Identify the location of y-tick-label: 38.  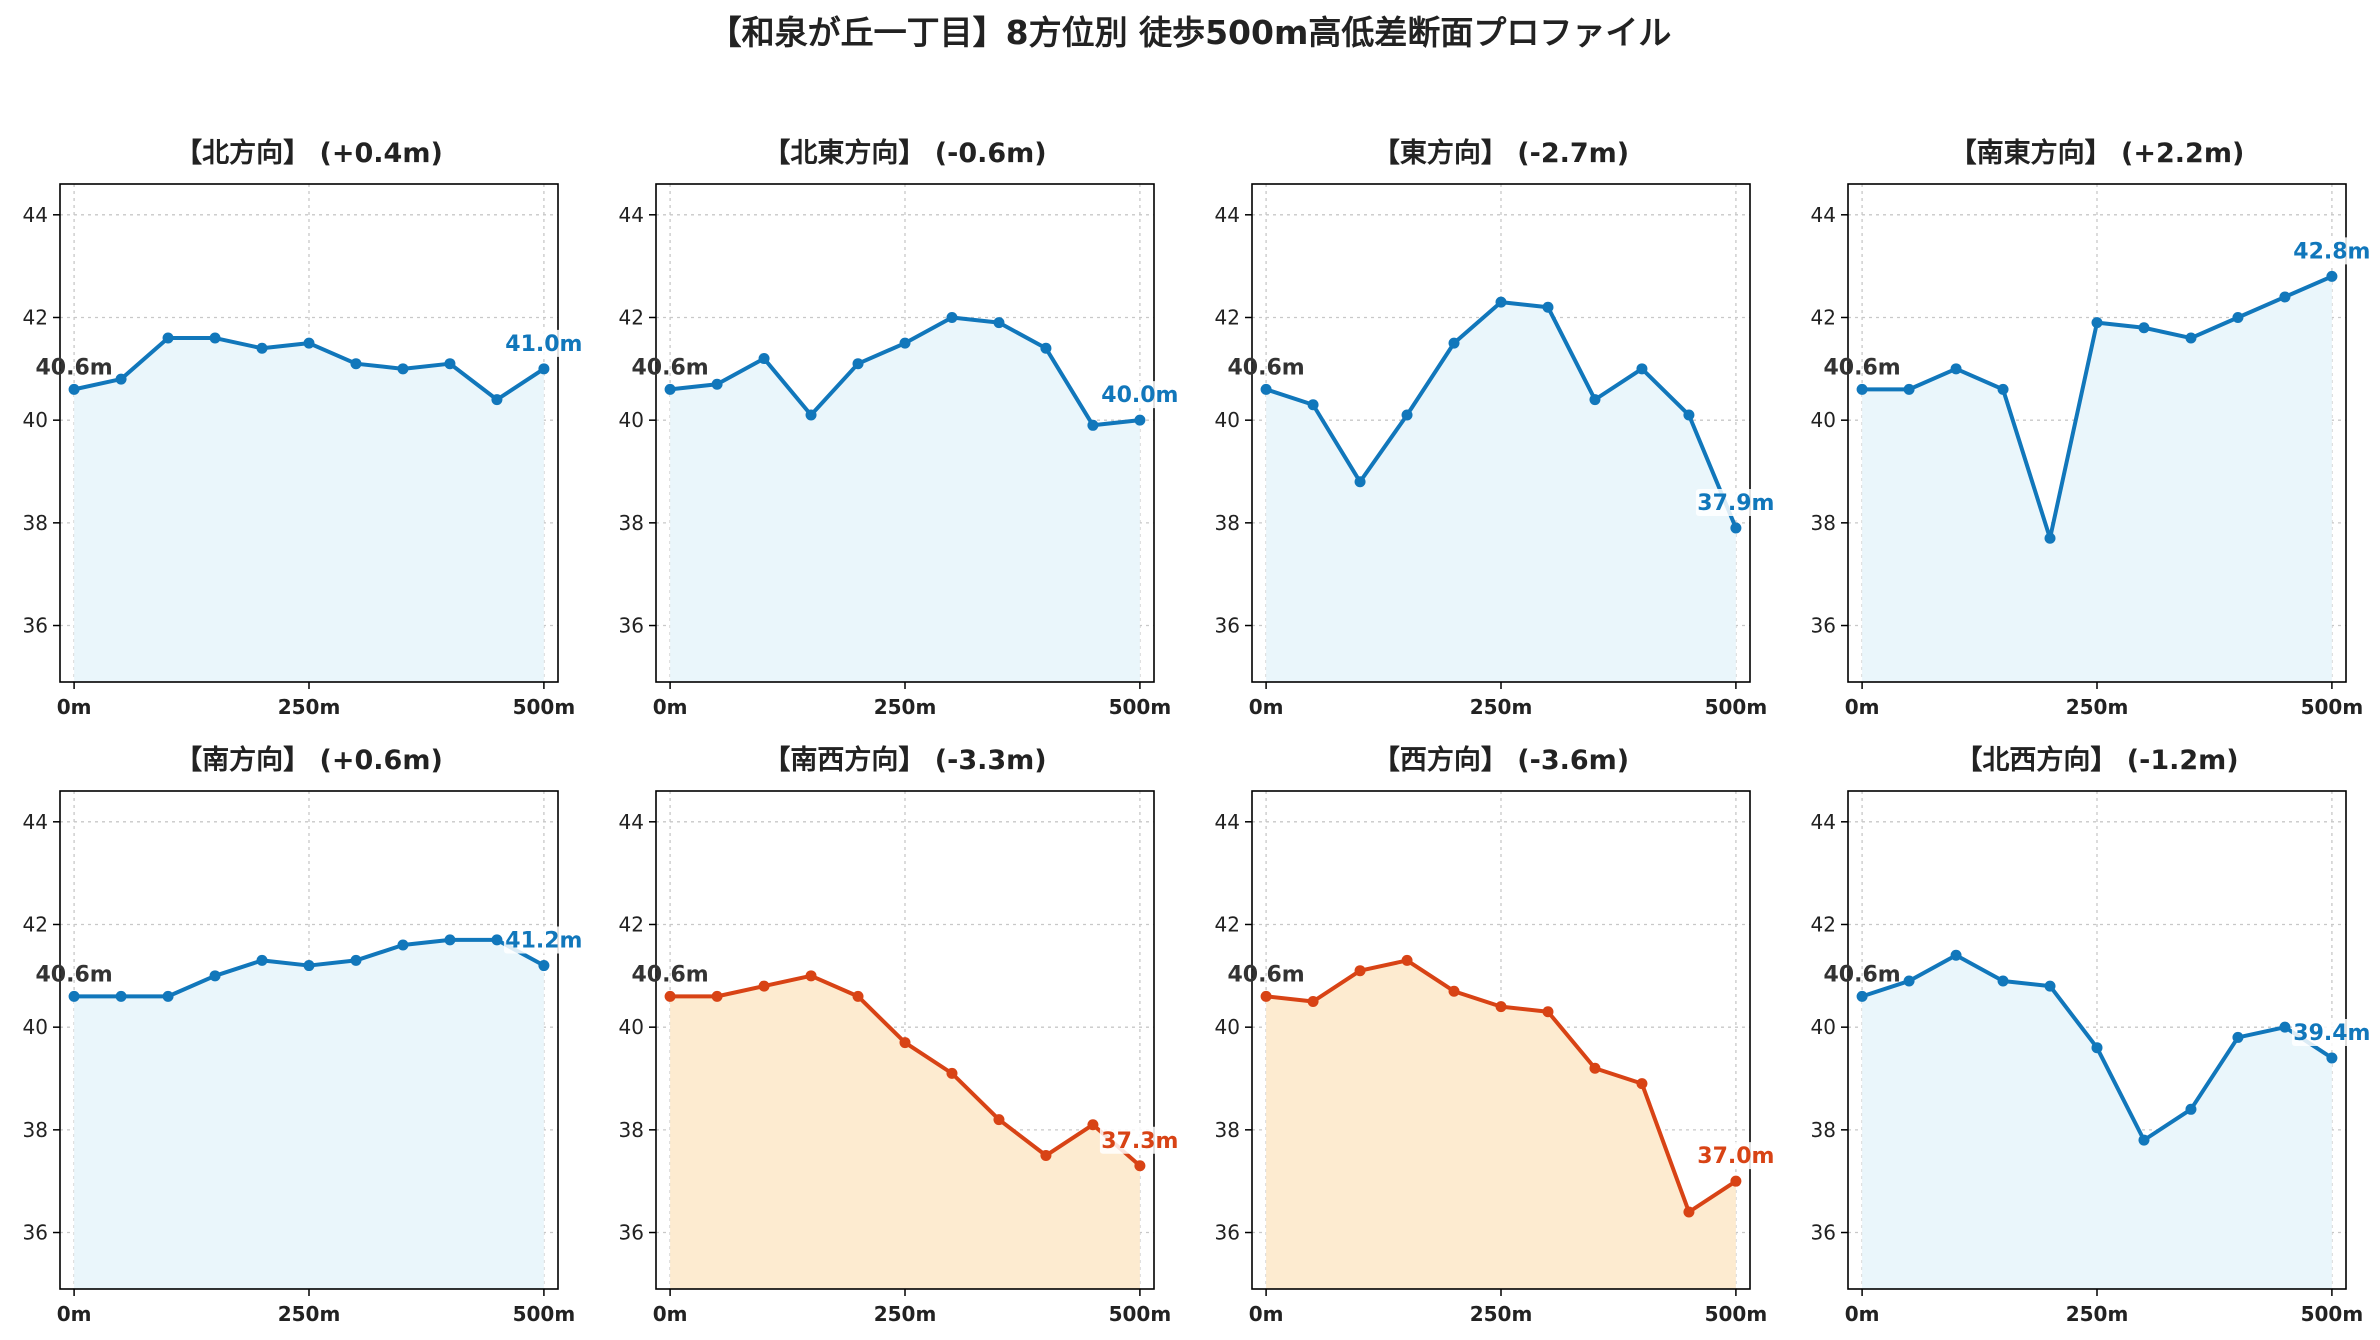
(35, 523).